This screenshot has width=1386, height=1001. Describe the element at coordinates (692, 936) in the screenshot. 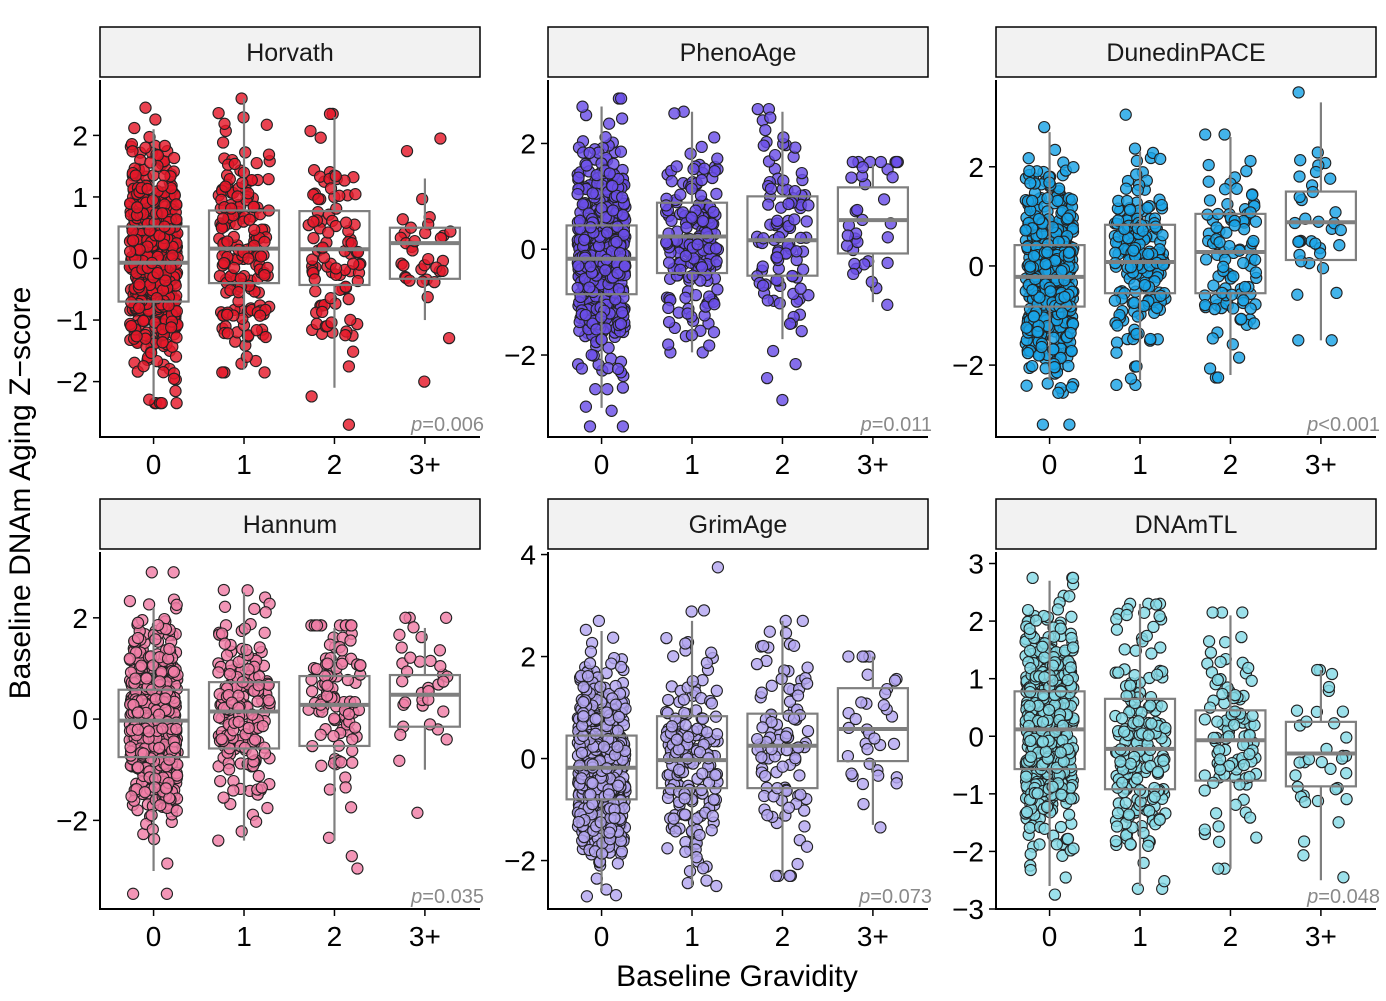

I see `x-tick-label: 1` at that location.